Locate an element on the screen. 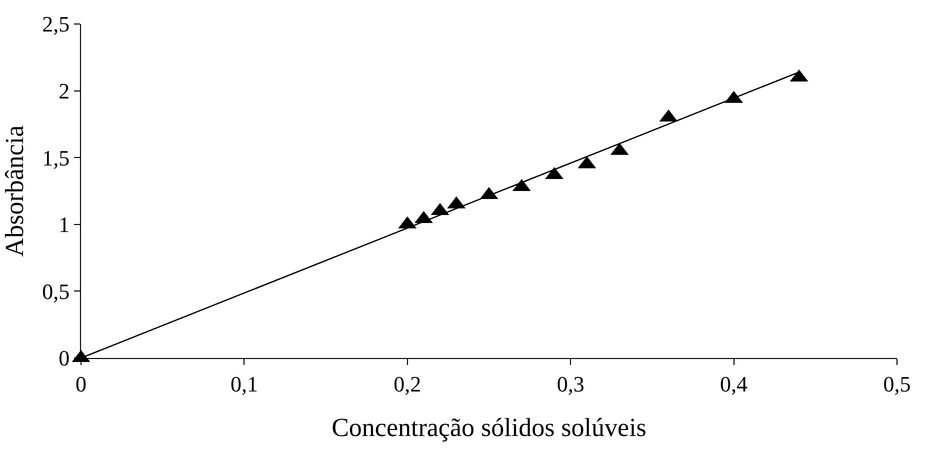 The height and width of the screenshot is (449, 937). y-tick-label: 1,5 is located at coordinates (56, 157).